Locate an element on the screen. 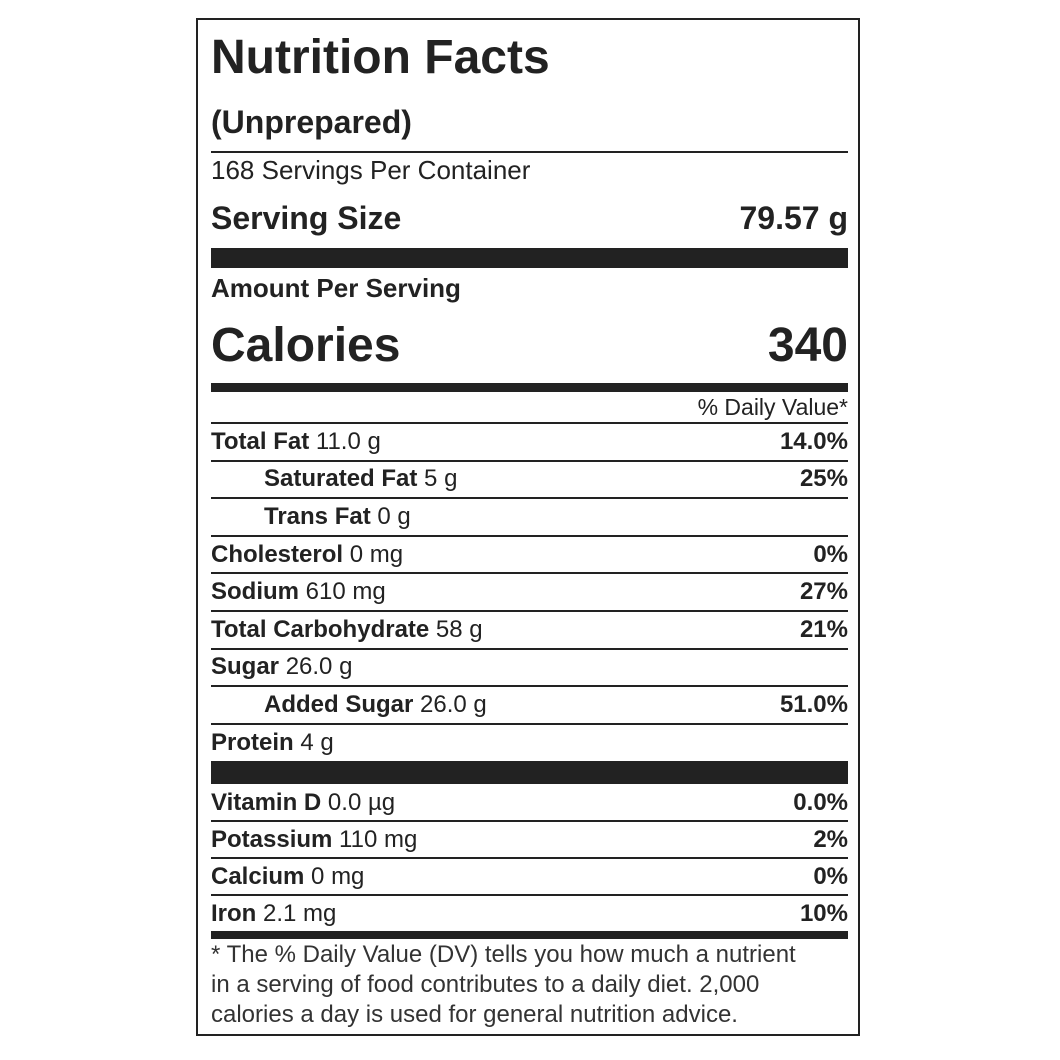 The image size is (1060, 1060). nutrient-row: Cholesterol 0 mg is located at coordinates (307, 554).